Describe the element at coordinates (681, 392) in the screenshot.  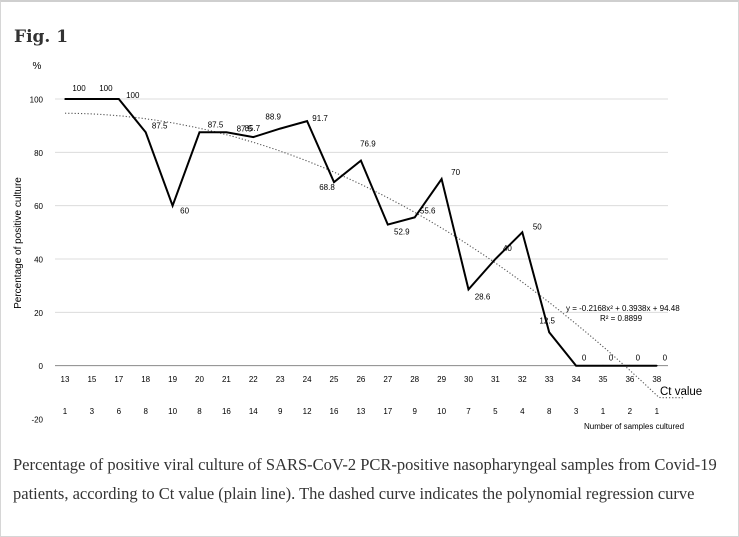
I see `x-axis-label: Ct value` at that location.